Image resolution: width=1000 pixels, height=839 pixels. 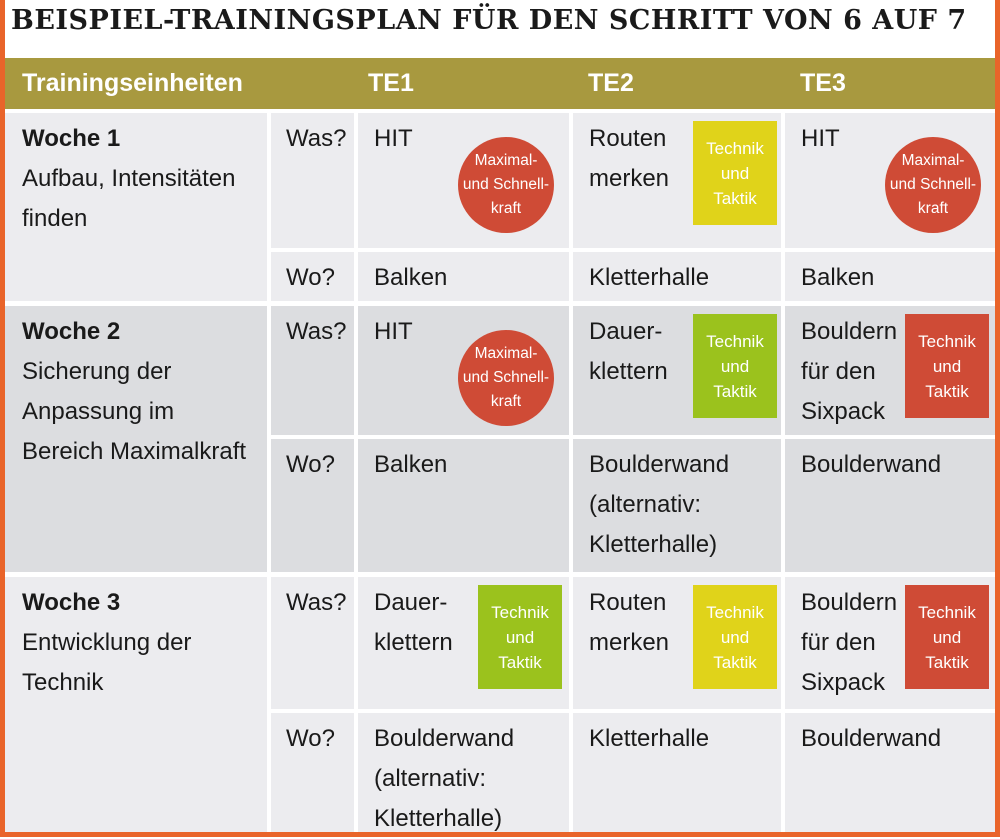 What do you see at coordinates (653, 544) in the screenshot?
I see `session-where: Kletterhalle)` at bounding box center [653, 544].